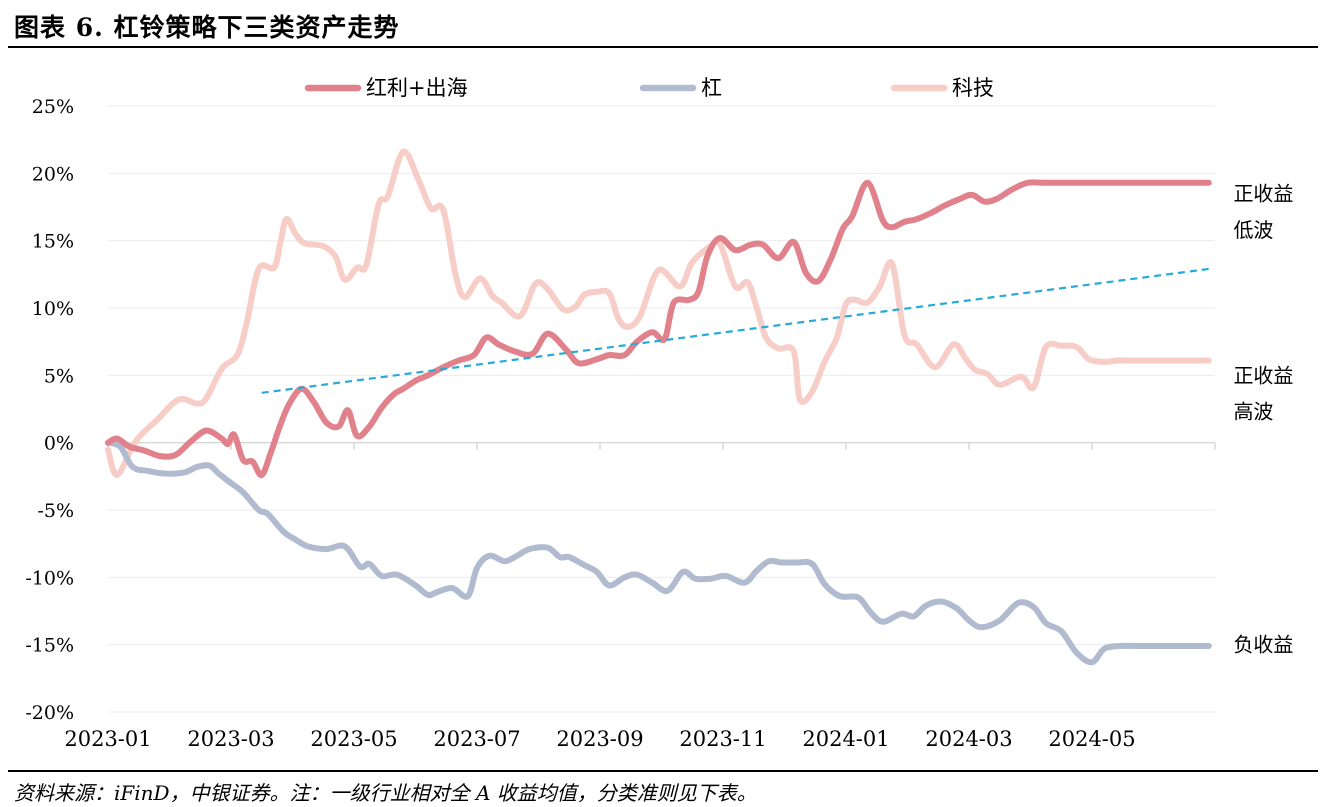 The width and height of the screenshot is (1327, 807). Describe the element at coordinates (53, 174) in the screenshot. I see `y-tick-label: 20%` at that location.